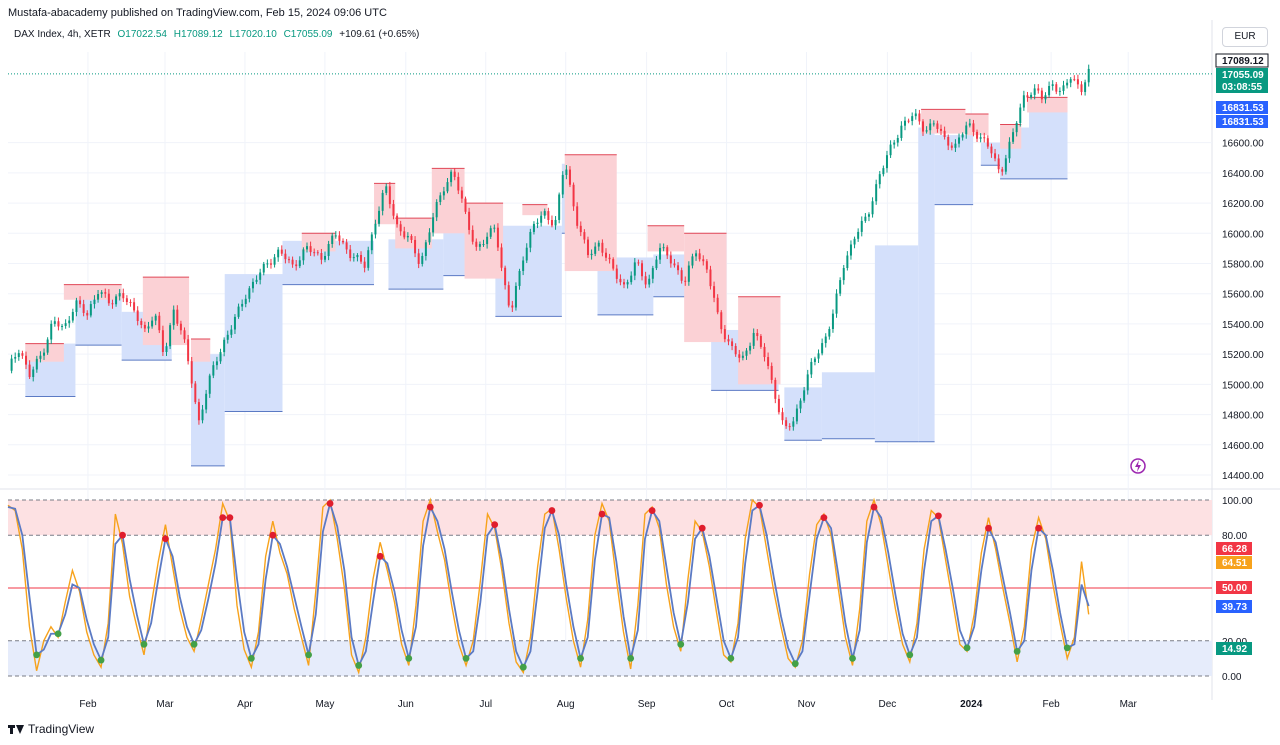  I want to click on ohlc-low: L17020.10, so click(253, 34).